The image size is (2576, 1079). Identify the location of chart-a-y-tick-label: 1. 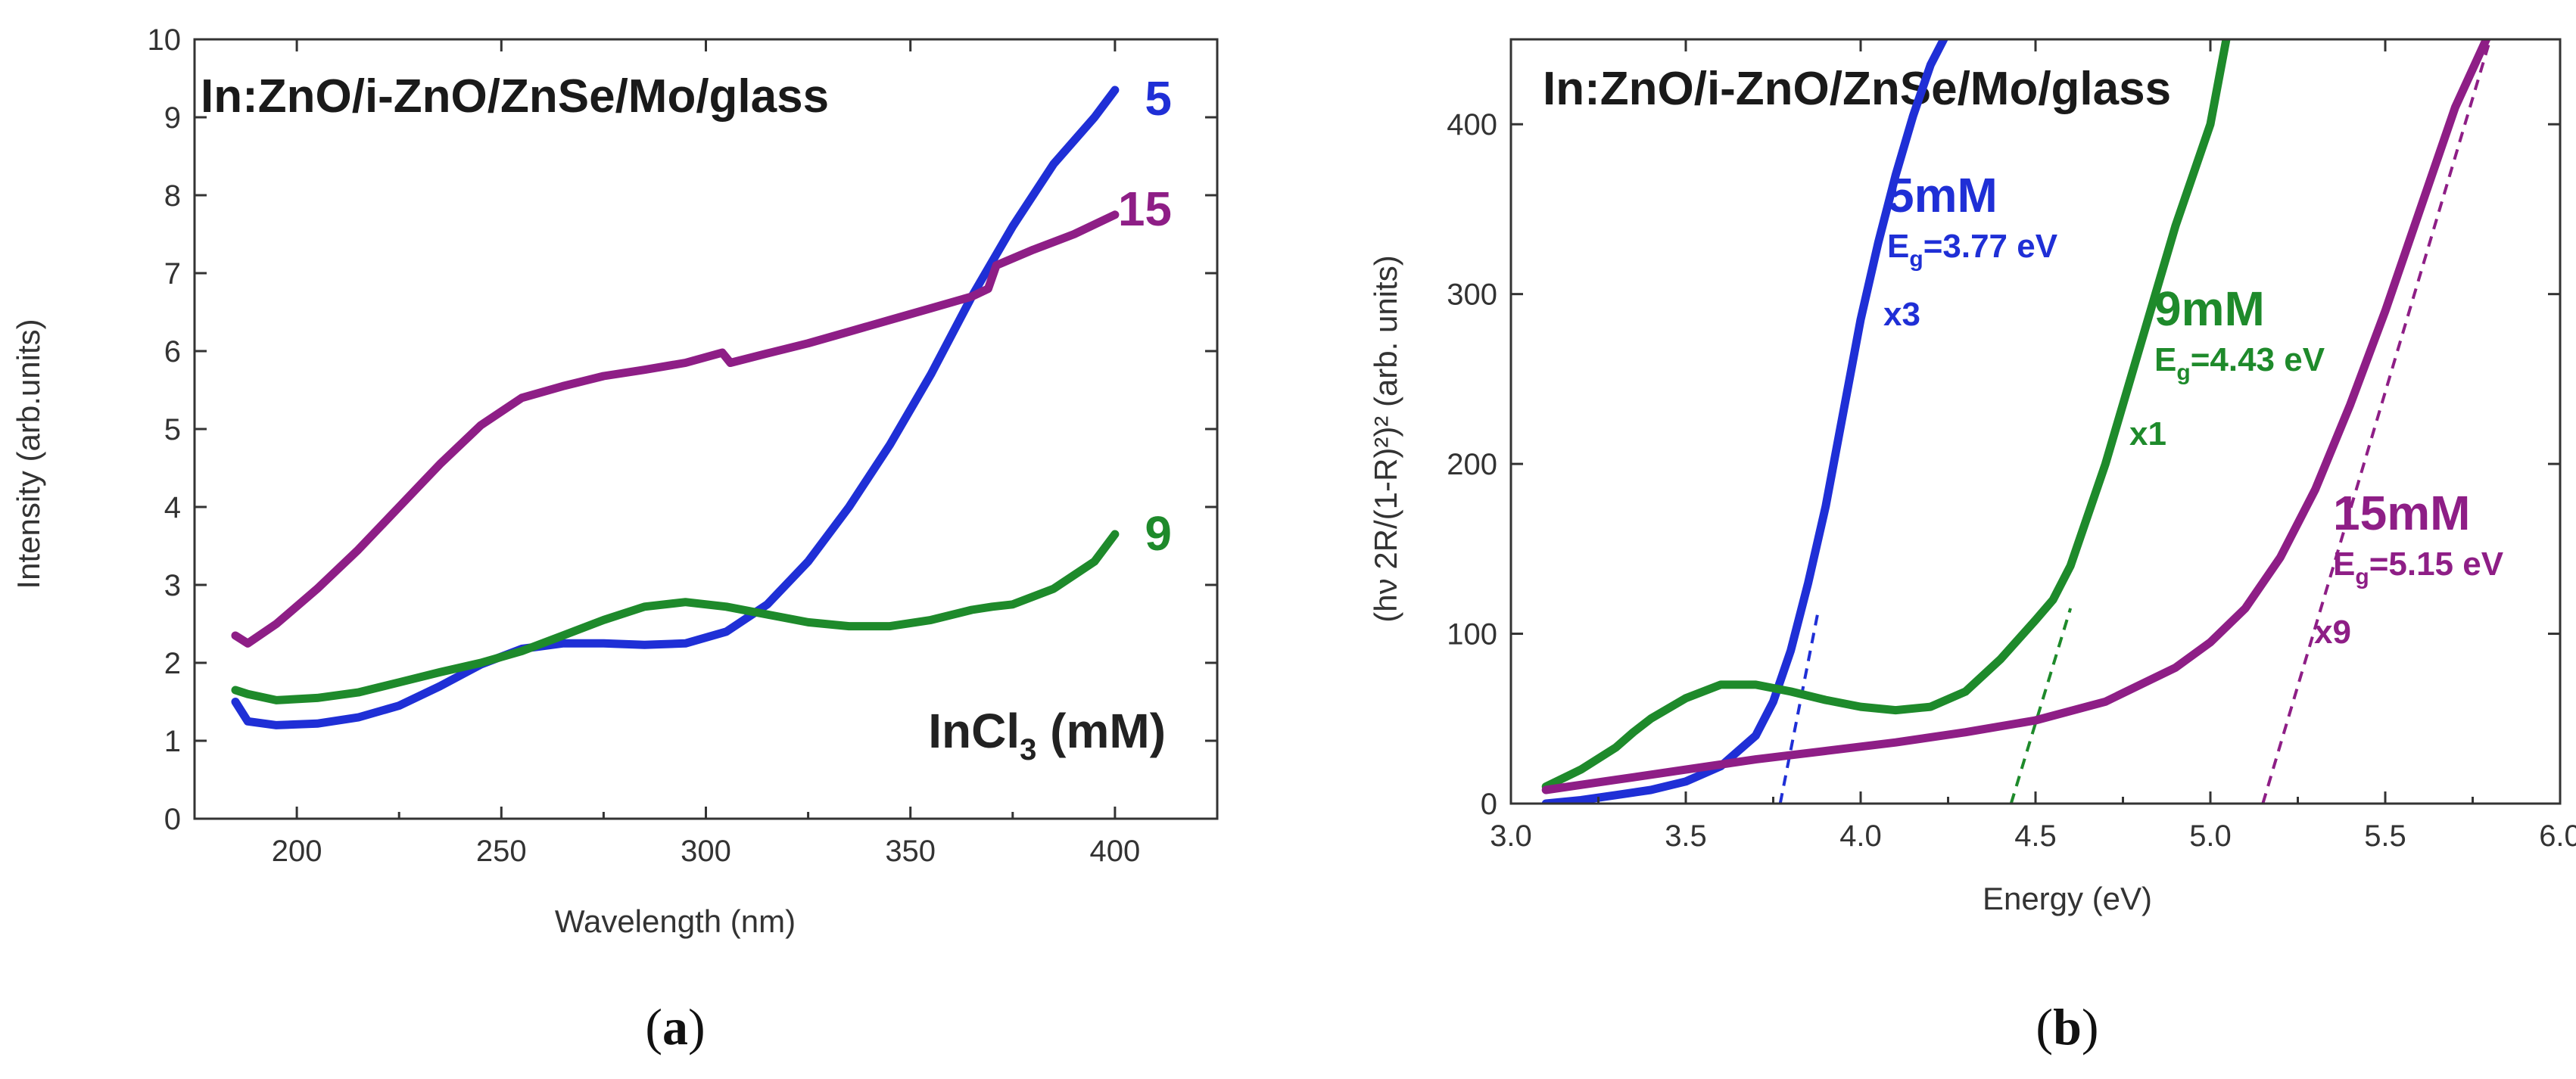
(172, 741).